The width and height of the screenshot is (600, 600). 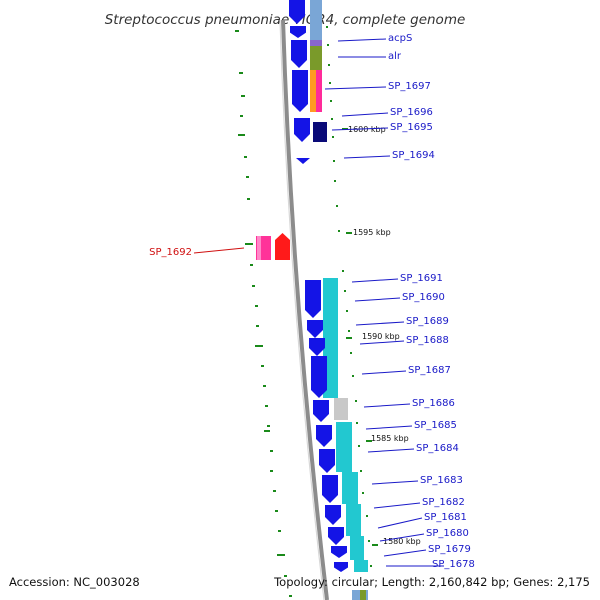 I want to click on gene-label-sp-1689: SP_1689, so click(x=427, y=321).